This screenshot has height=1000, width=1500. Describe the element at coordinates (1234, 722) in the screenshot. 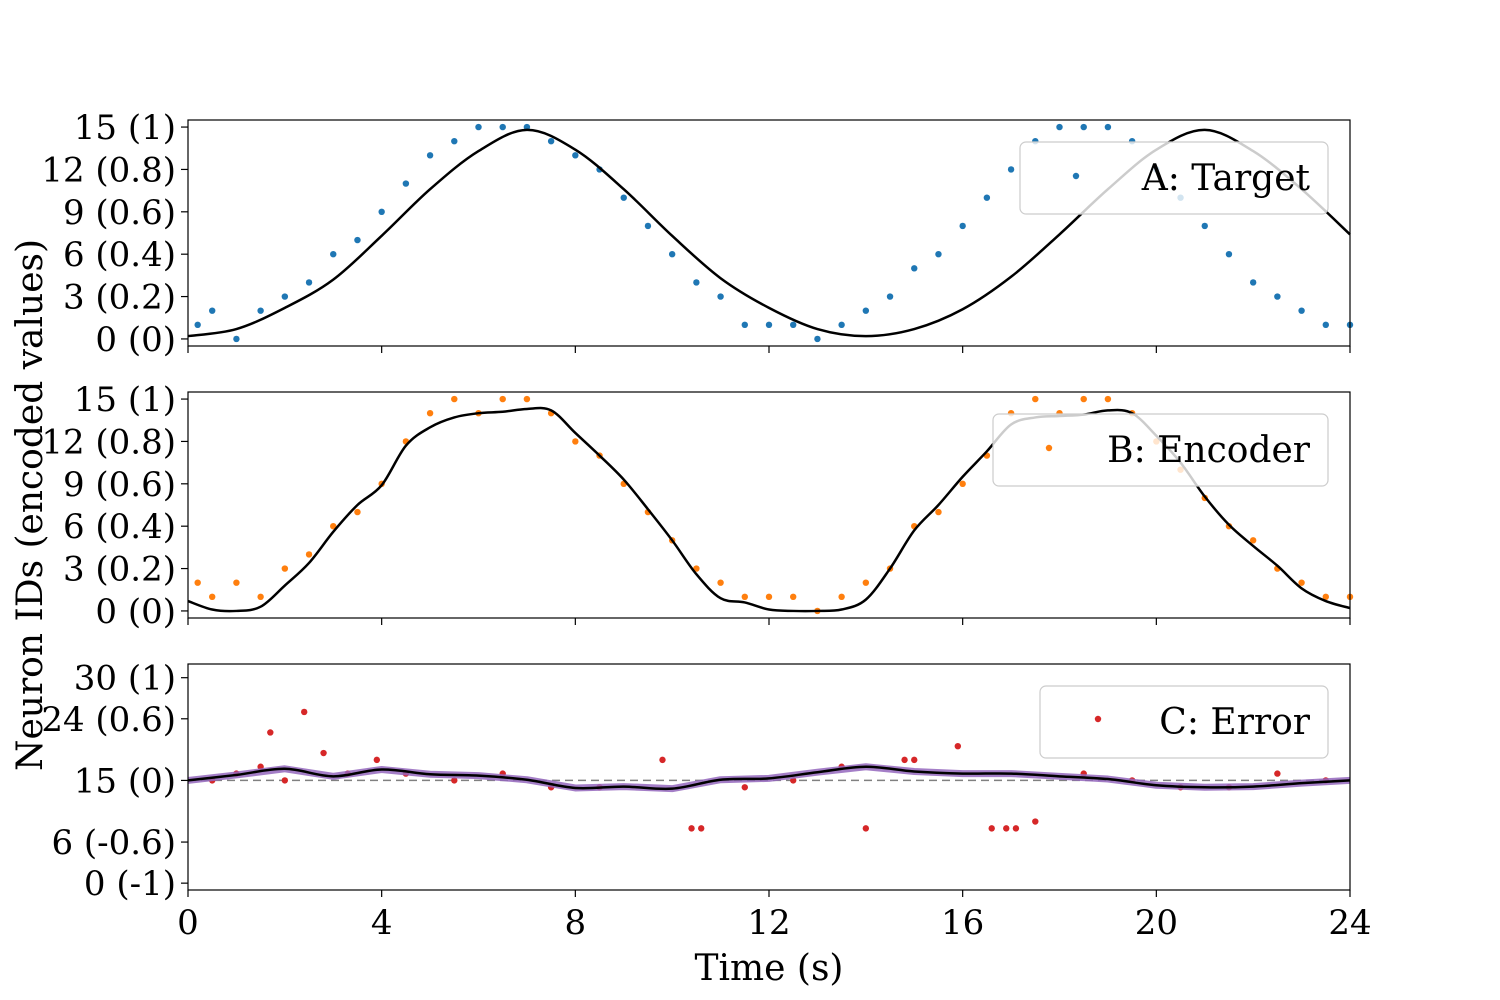

I see `legend-label: C: Error` at that location.